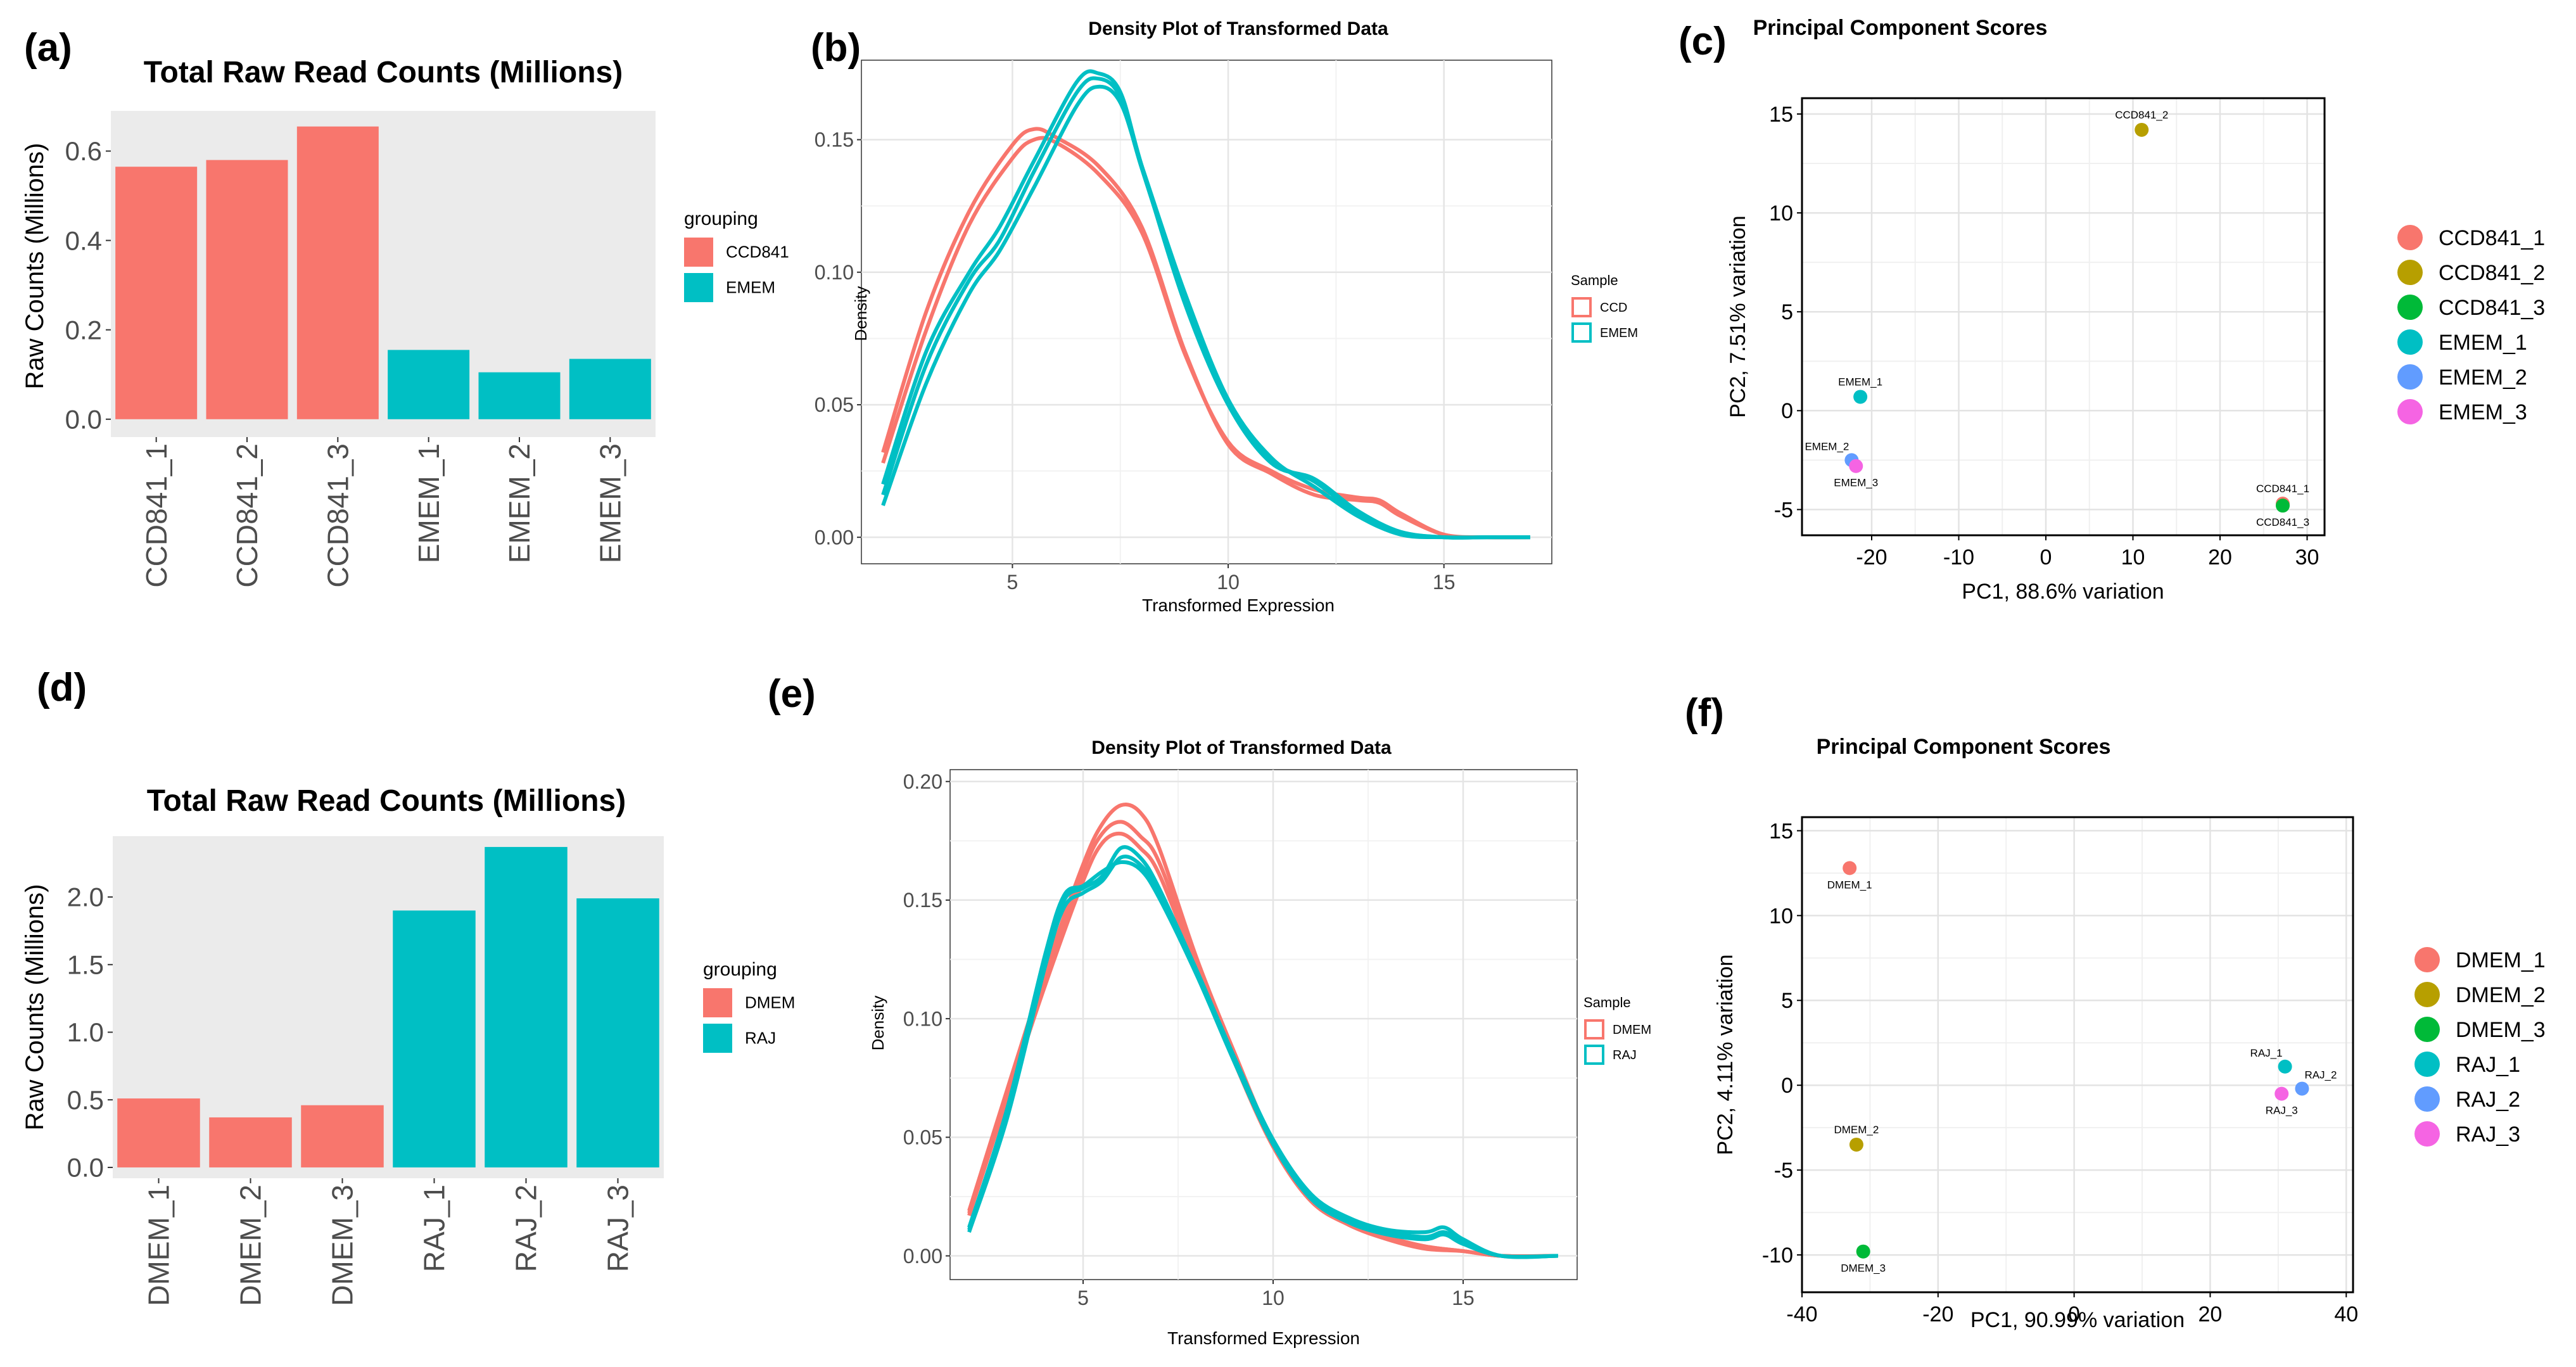  What do you see at coordinates (1777, 1255) in the screenshot?
I see `y-tick-label: -10` at bounding box center [1777, 1255].